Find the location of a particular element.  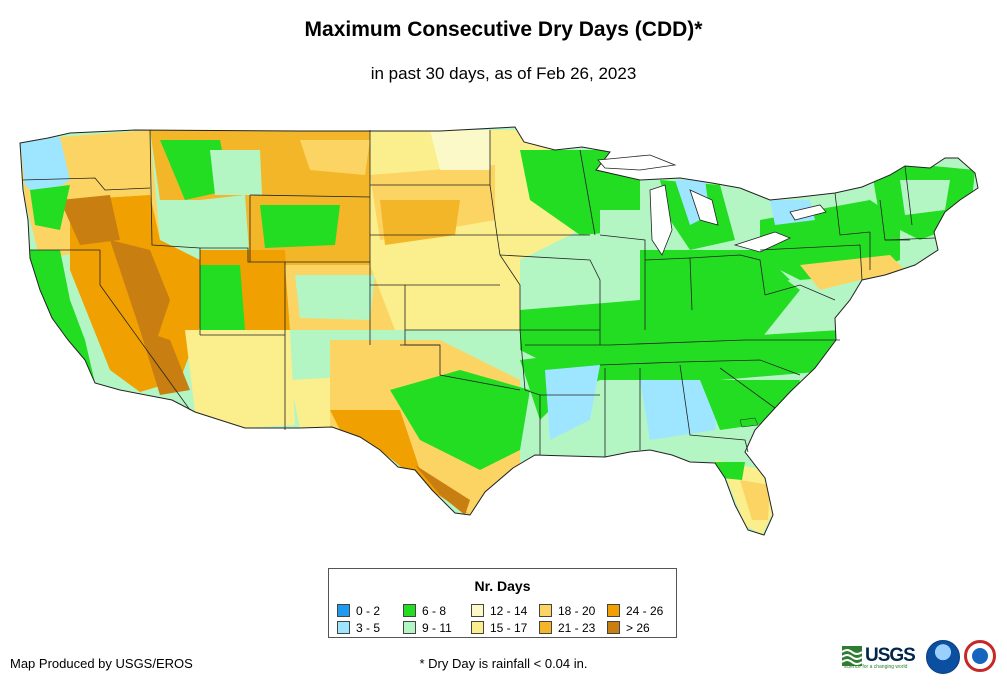

legend-label: 12 - 14 is located at coordinates (509, 610).